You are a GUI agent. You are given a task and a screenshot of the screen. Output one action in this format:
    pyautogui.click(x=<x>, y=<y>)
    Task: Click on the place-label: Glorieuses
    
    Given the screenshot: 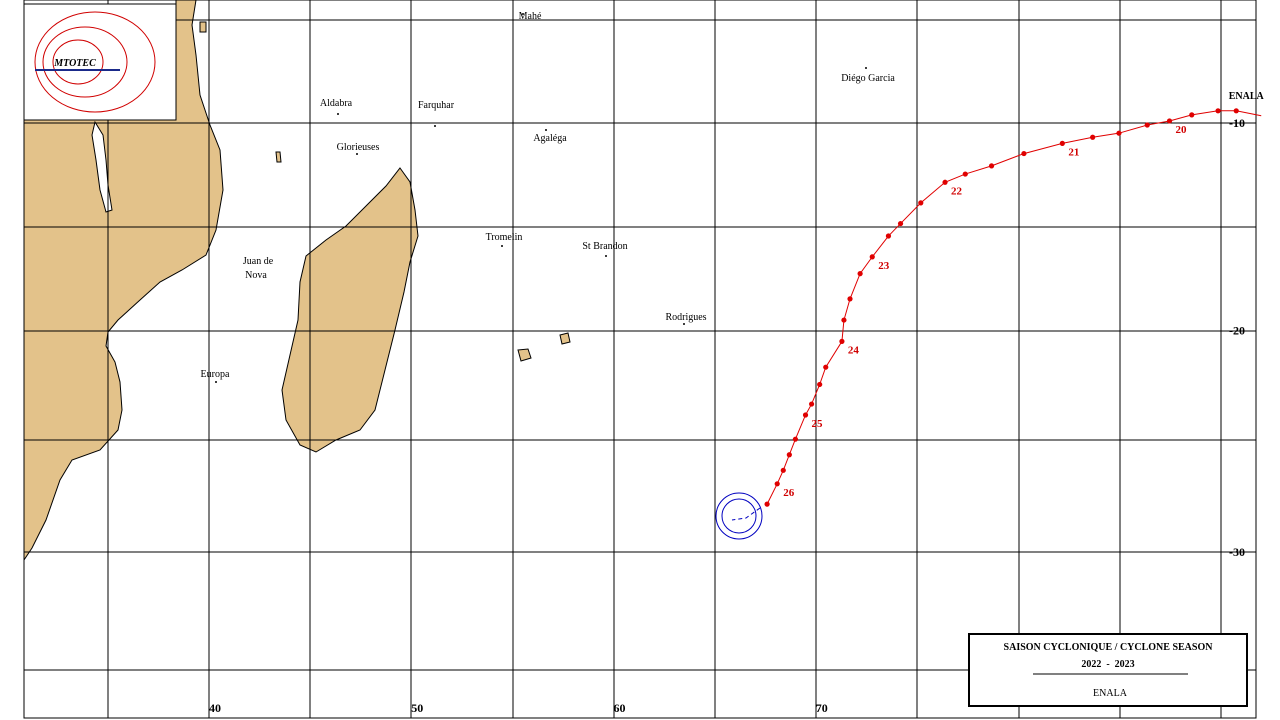 What is the action you would take?
    pyautogui.click(x=358, y=147)
    